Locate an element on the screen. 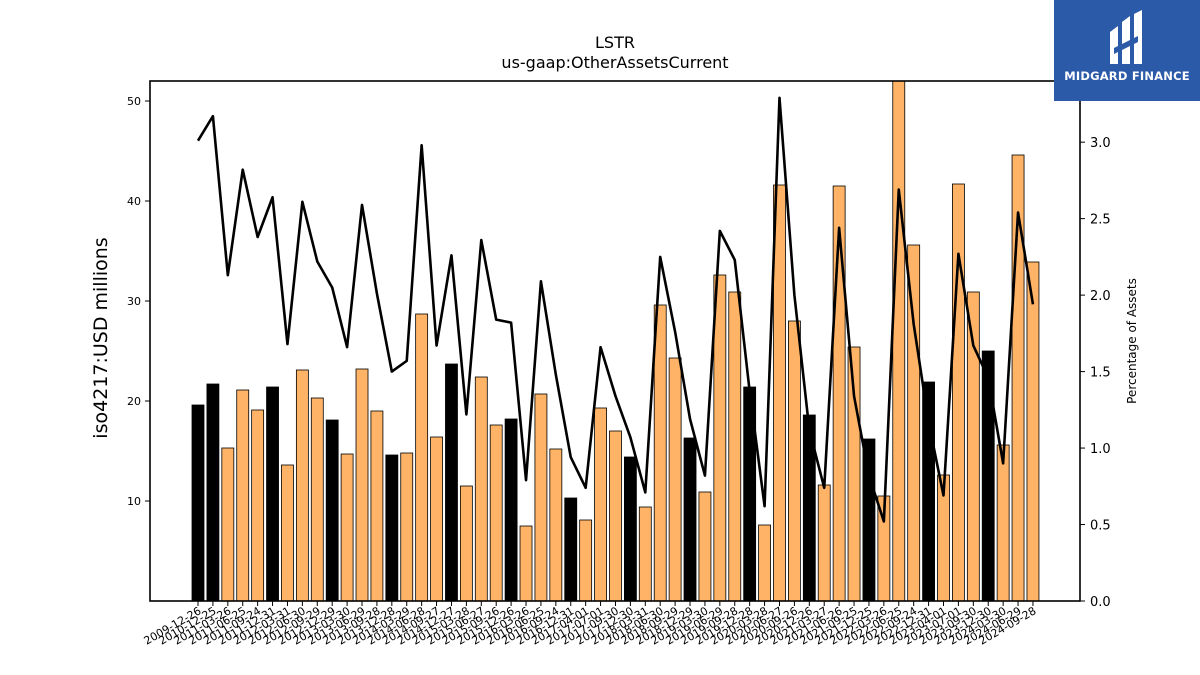  y-tick-label: 10 is located at coordinates (134, 501).